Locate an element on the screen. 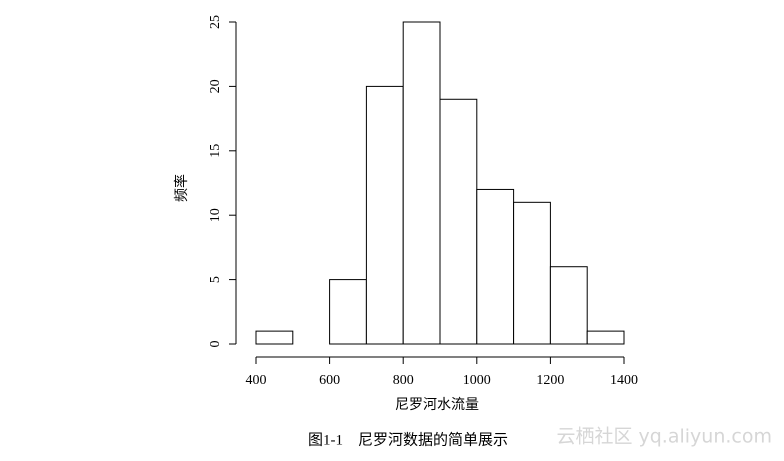 This screenshot has height=461, width=784. y-tick-label: 0 is located at coordinates (215, 344).